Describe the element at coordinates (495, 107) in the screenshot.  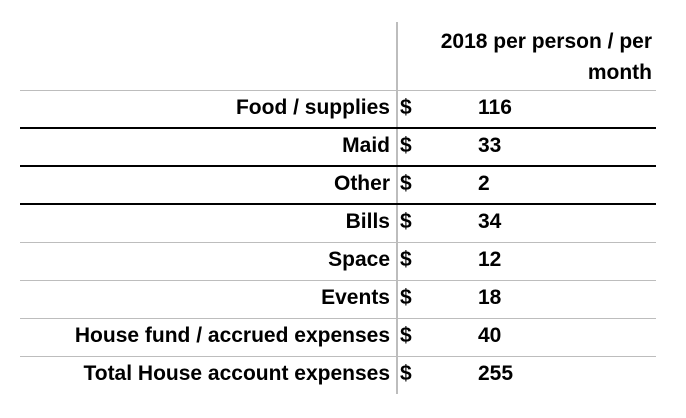
I see `row-value: 116` at that location.